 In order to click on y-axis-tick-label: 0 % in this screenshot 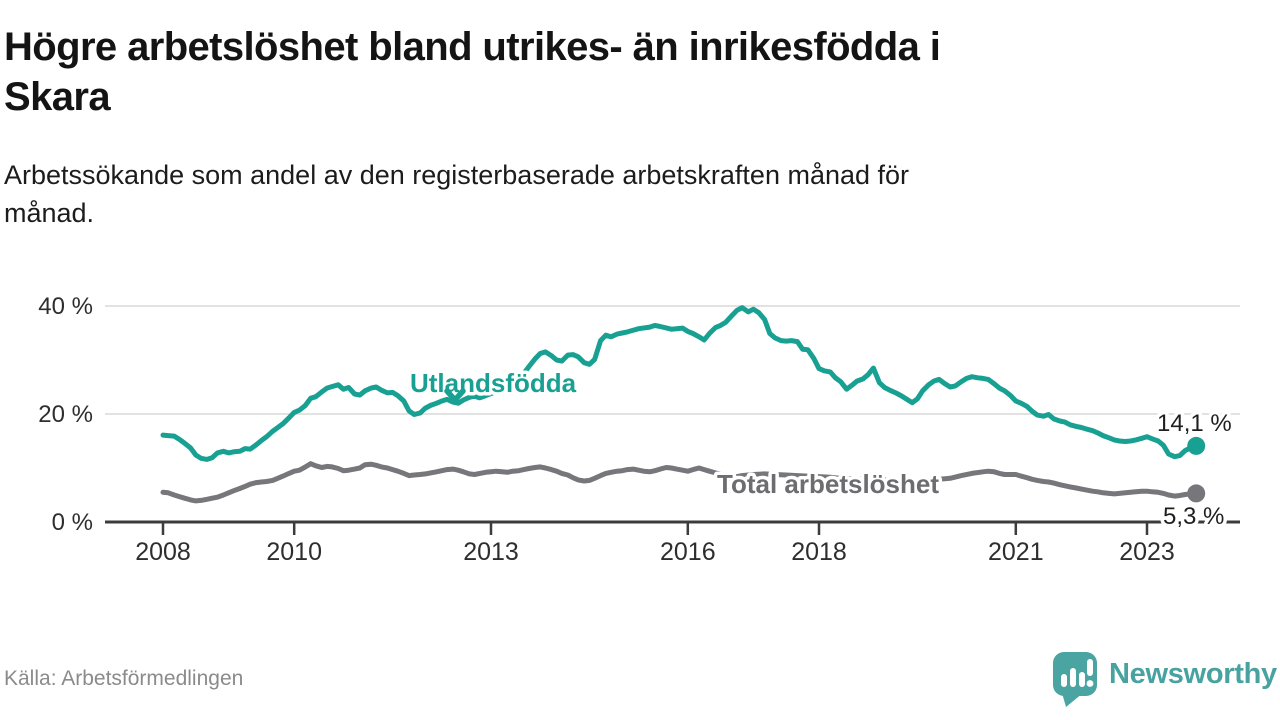, I will do `click(72, 522)`.